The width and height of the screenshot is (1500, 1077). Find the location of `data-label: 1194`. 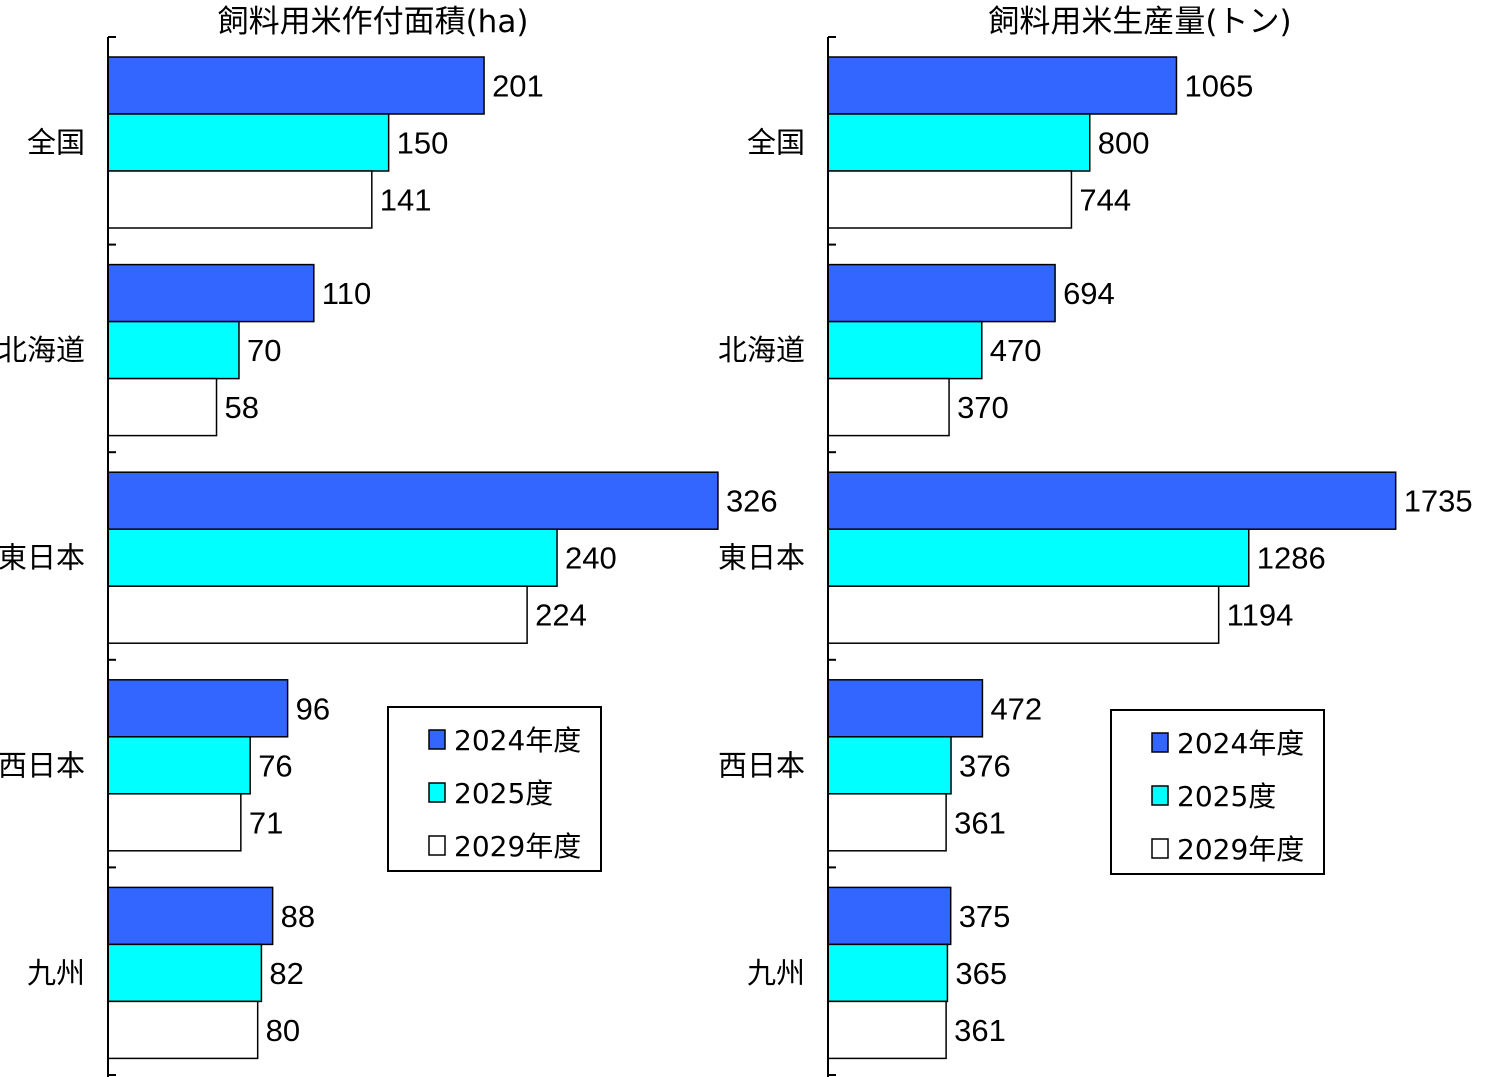

data-label: 1194 is located at coordinates (1260, 615).